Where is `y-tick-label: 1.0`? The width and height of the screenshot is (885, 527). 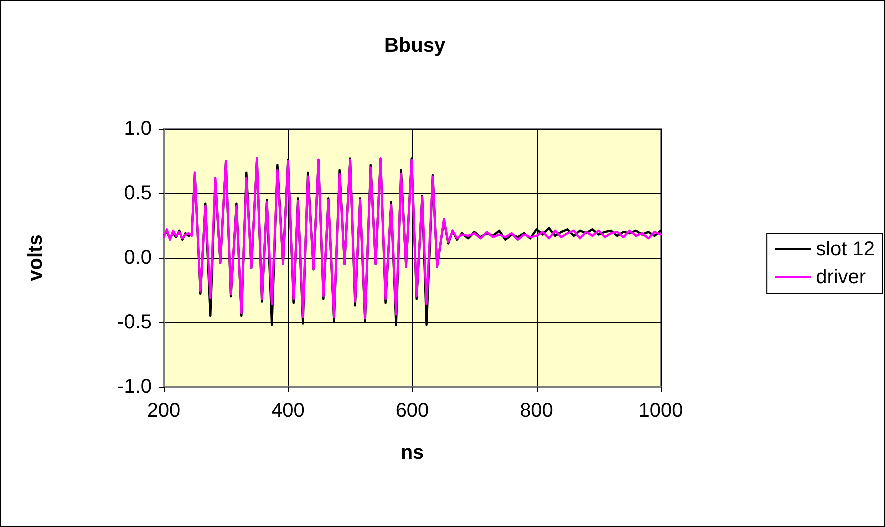
y-tick-label: 1.0 is located at coordinates (138, 129).